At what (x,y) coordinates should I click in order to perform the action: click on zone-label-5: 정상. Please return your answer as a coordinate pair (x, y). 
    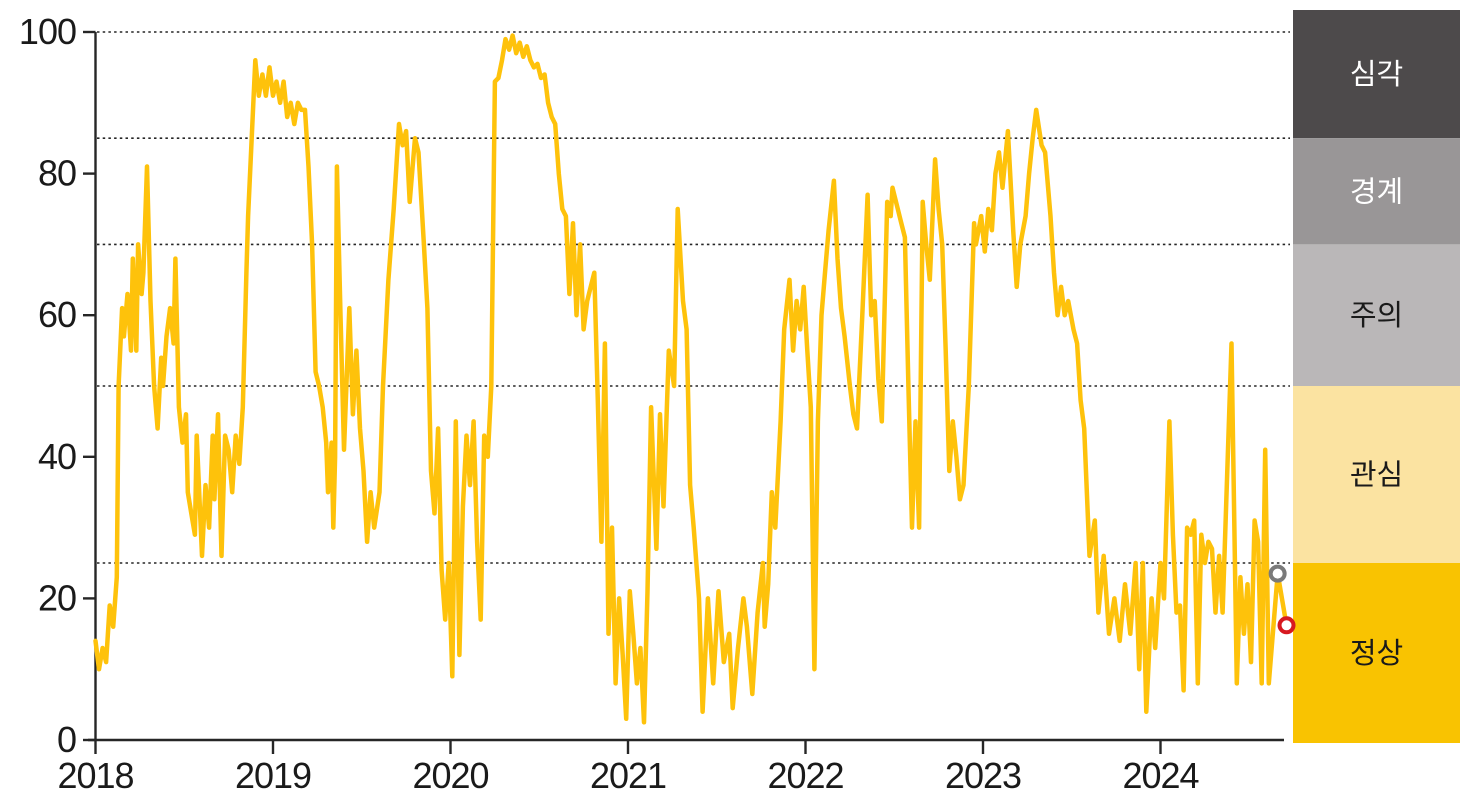
    Looking at the image, I should click on (1376, 654).